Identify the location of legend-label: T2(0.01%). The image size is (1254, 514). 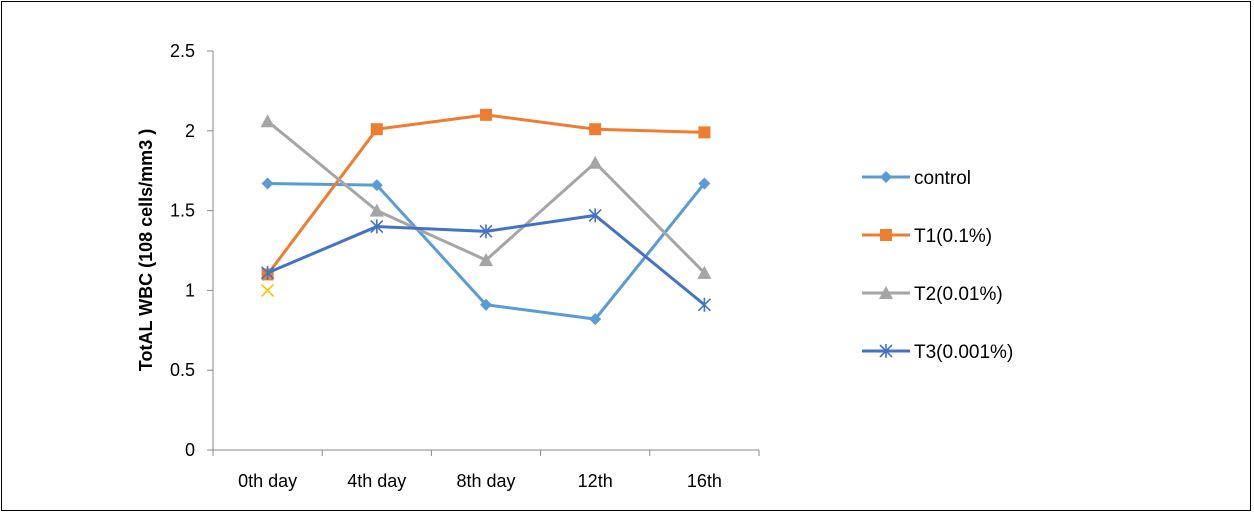
(958, 294).